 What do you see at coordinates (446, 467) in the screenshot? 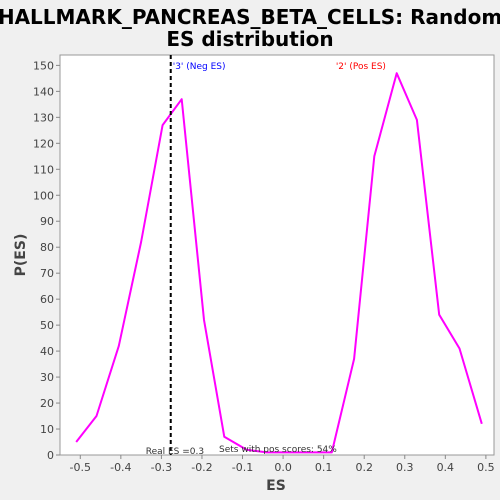
I see `x-tick-label: 0.4` at bounding box center [446, 467].